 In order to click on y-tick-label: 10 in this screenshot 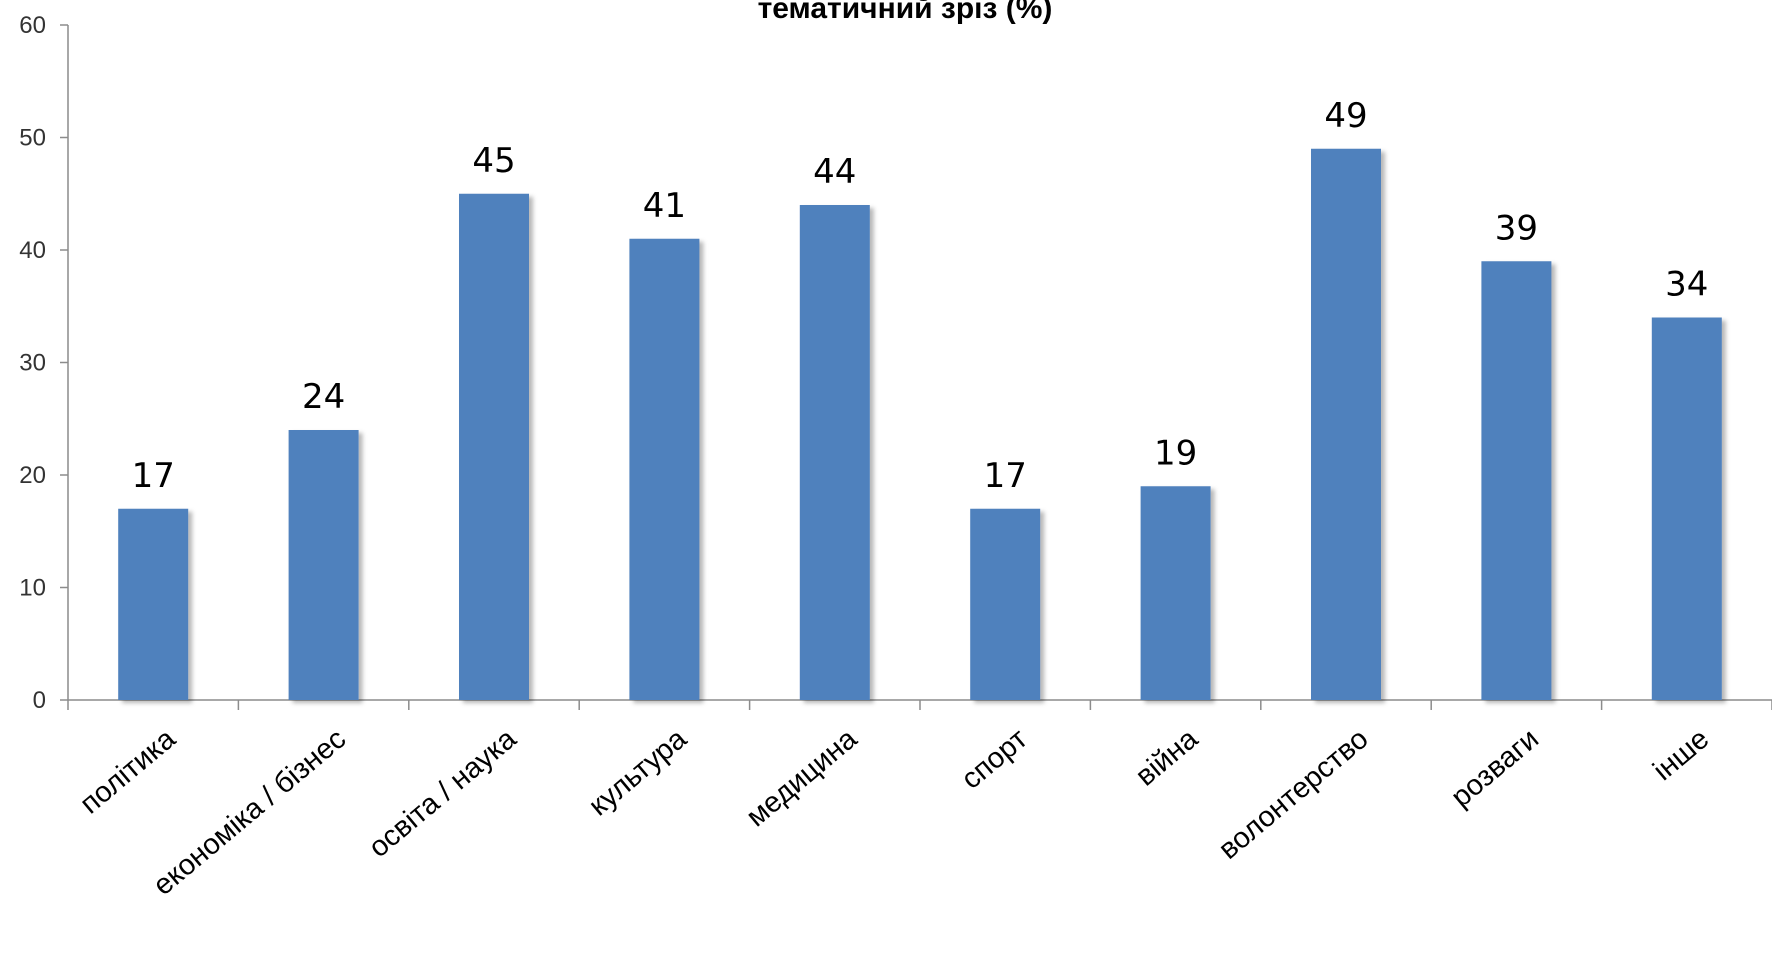, I will do `click(32, 588)`.